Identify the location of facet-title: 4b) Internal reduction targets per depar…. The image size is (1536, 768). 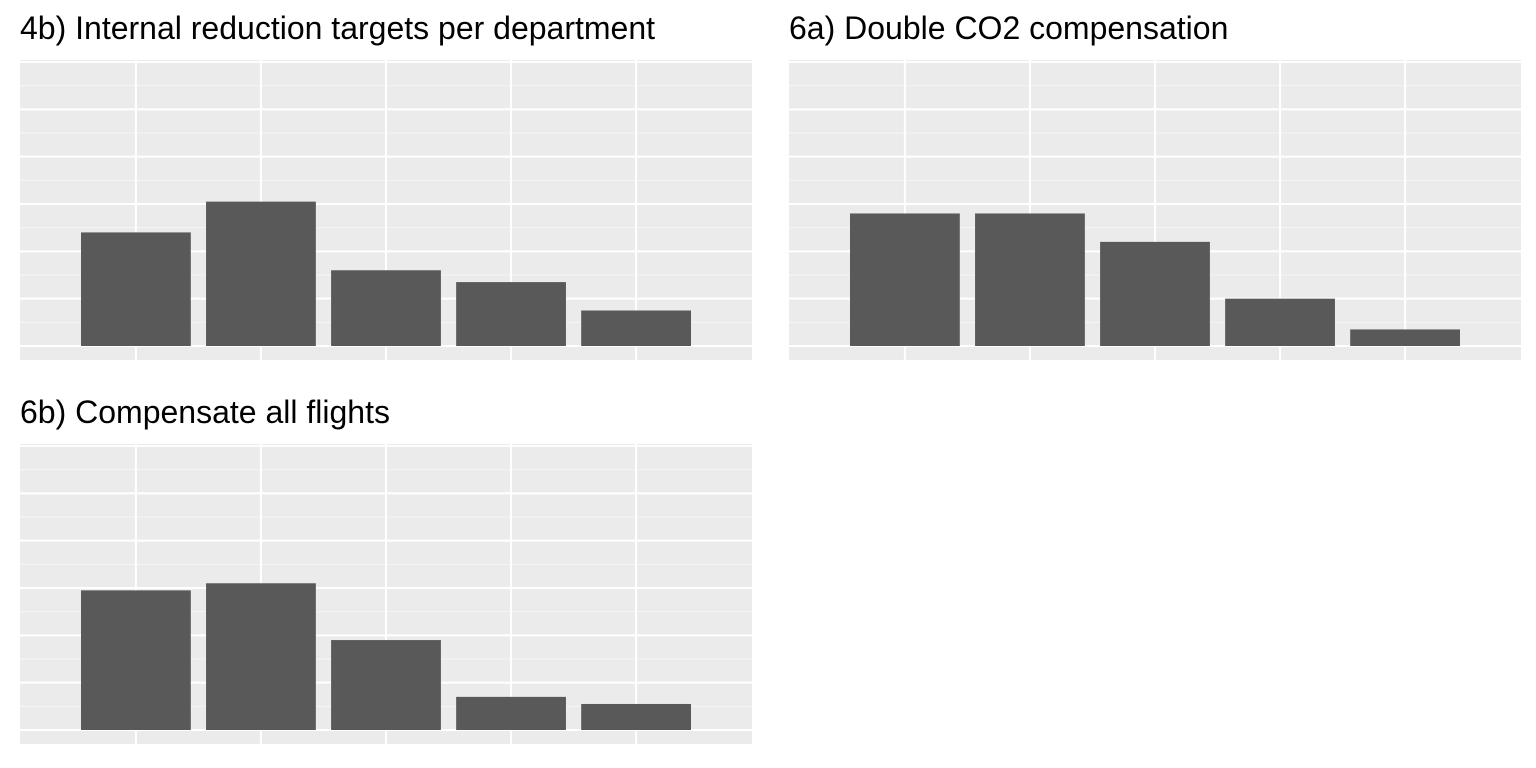
(338, 28).